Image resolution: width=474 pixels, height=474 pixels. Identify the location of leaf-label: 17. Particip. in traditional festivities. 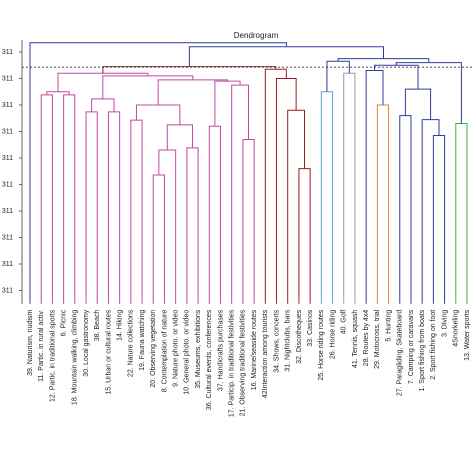
(232, 363).